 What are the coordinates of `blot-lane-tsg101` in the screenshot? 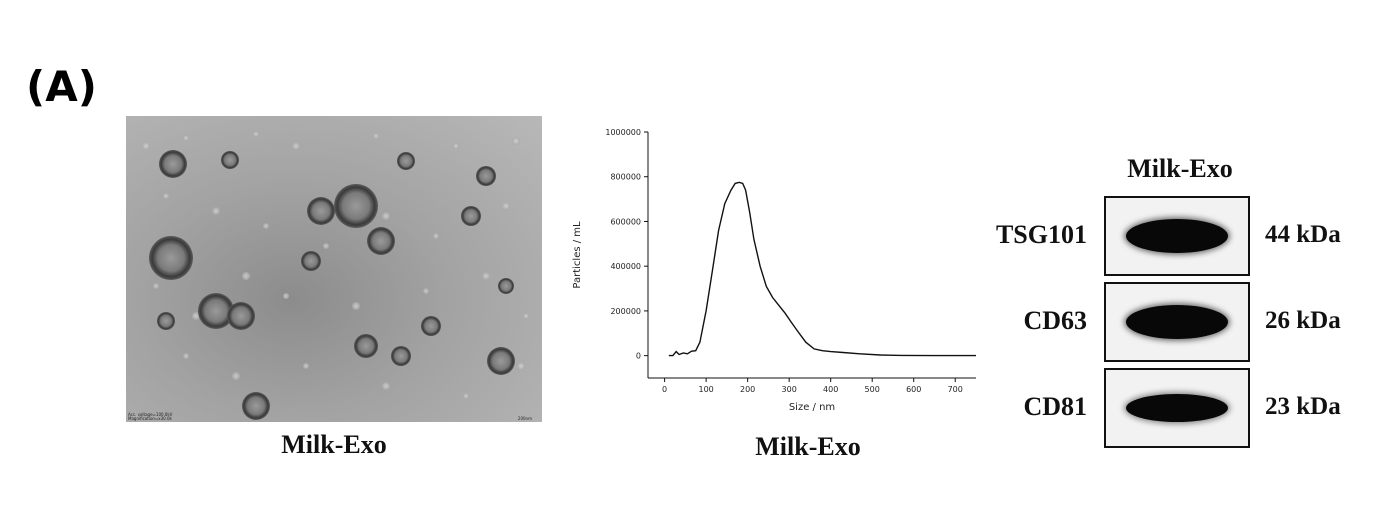 It's located at (1177, 236).